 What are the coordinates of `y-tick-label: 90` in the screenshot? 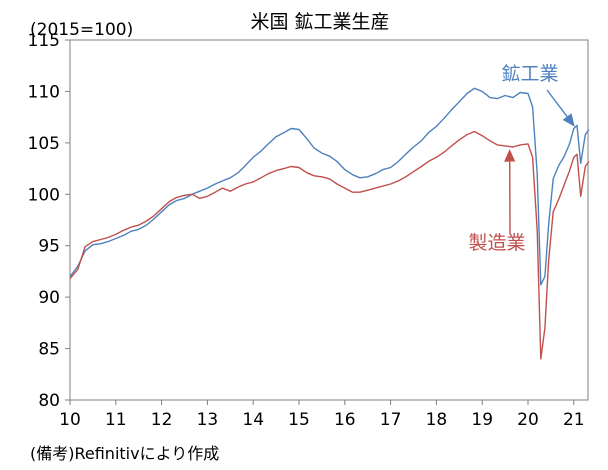 It's located at (49, 298).